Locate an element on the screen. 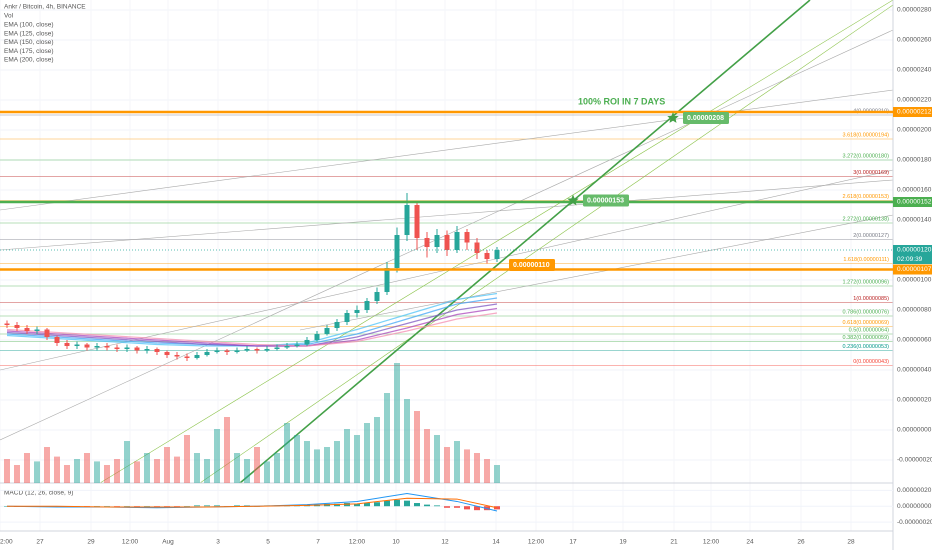 The width and height of the screenshot is (932, 550). price-tag-label: 0.00000152 is located at coordinates (914, 202).